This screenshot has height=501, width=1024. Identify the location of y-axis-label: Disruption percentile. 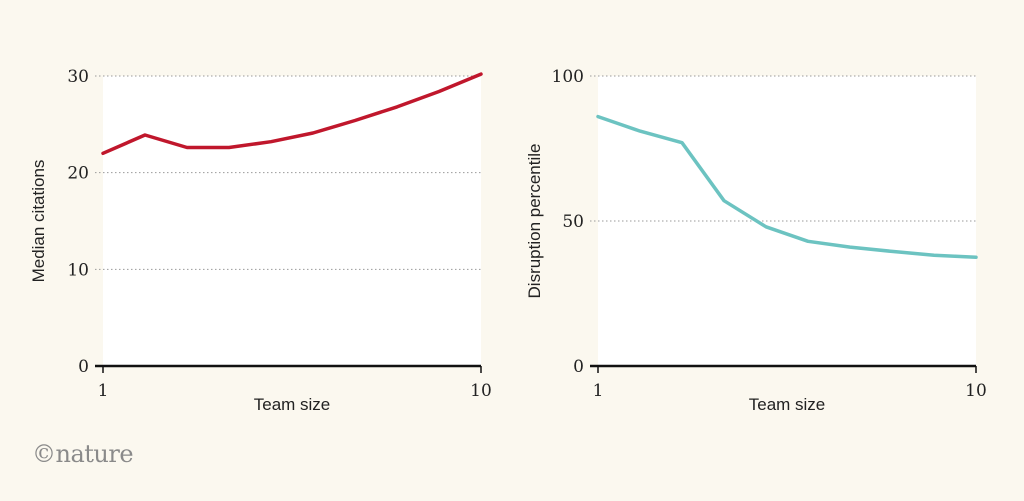
(534, 221).